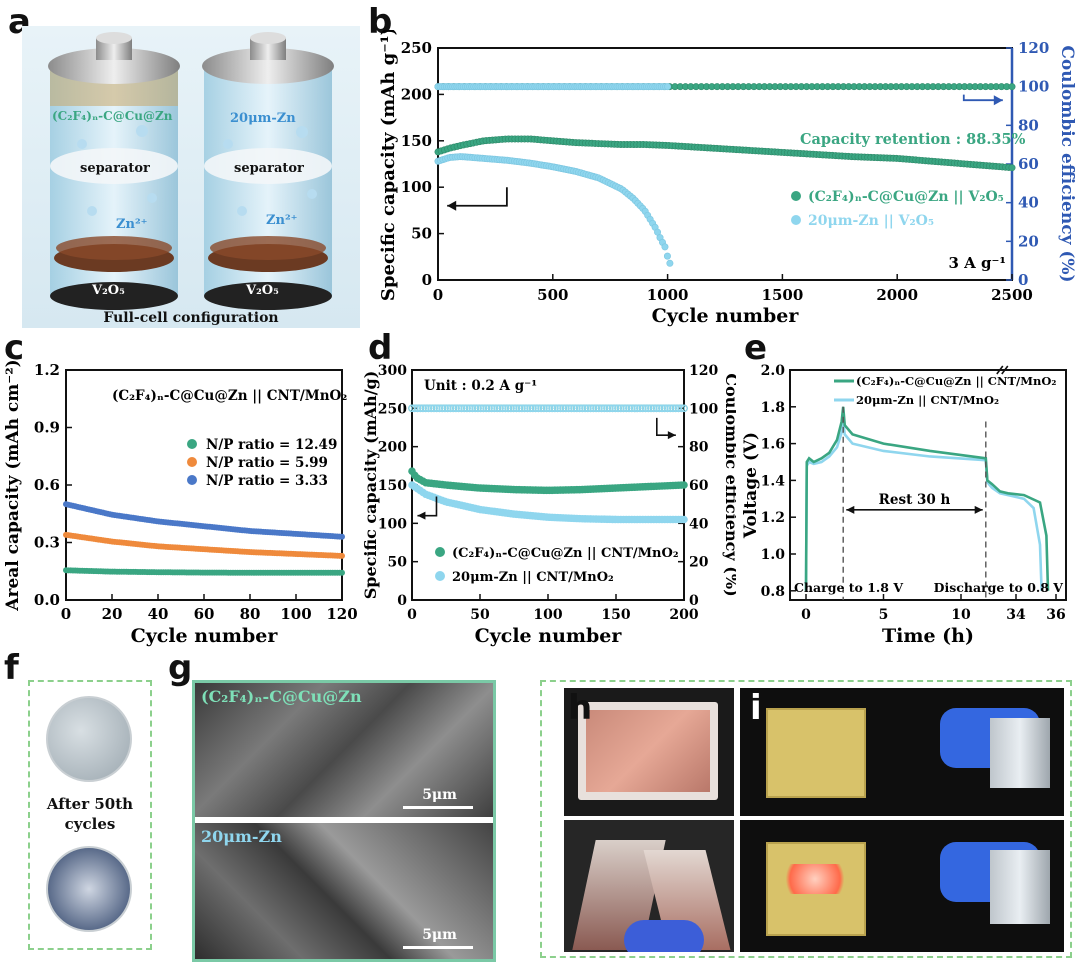  Describe the element at coordinates (928, 636) in the screenshot. I see `x-axis-title: Time (h)` at that location.